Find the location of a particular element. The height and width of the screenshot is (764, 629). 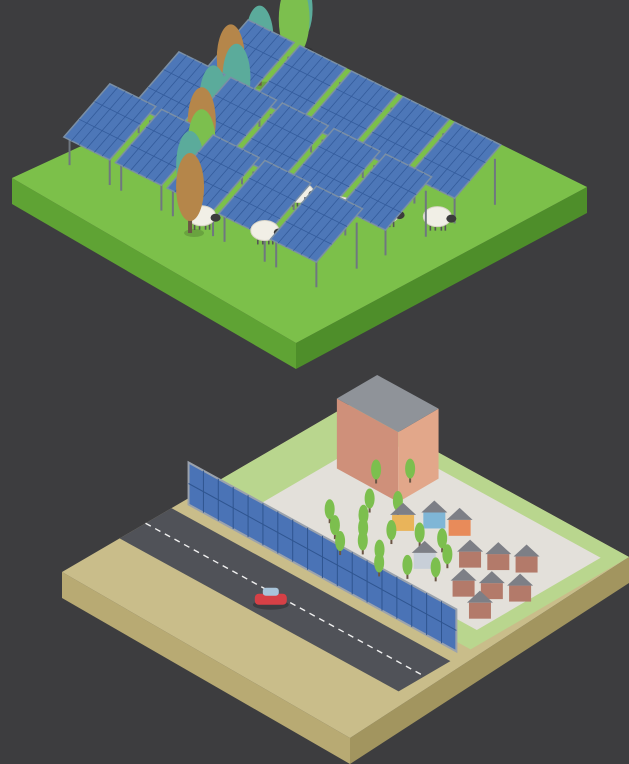

tree-shadow is located at coordinates (194, 233).